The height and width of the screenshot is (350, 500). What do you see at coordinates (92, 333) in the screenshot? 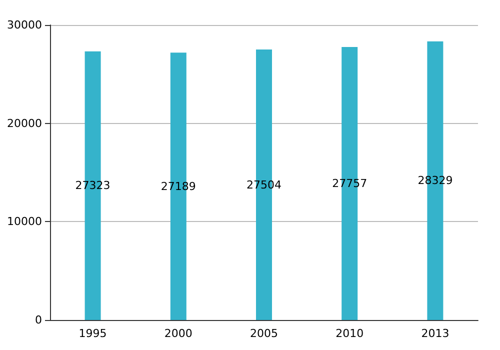
I see `x-tick-label: 1995` at bounding box center [92, 333].